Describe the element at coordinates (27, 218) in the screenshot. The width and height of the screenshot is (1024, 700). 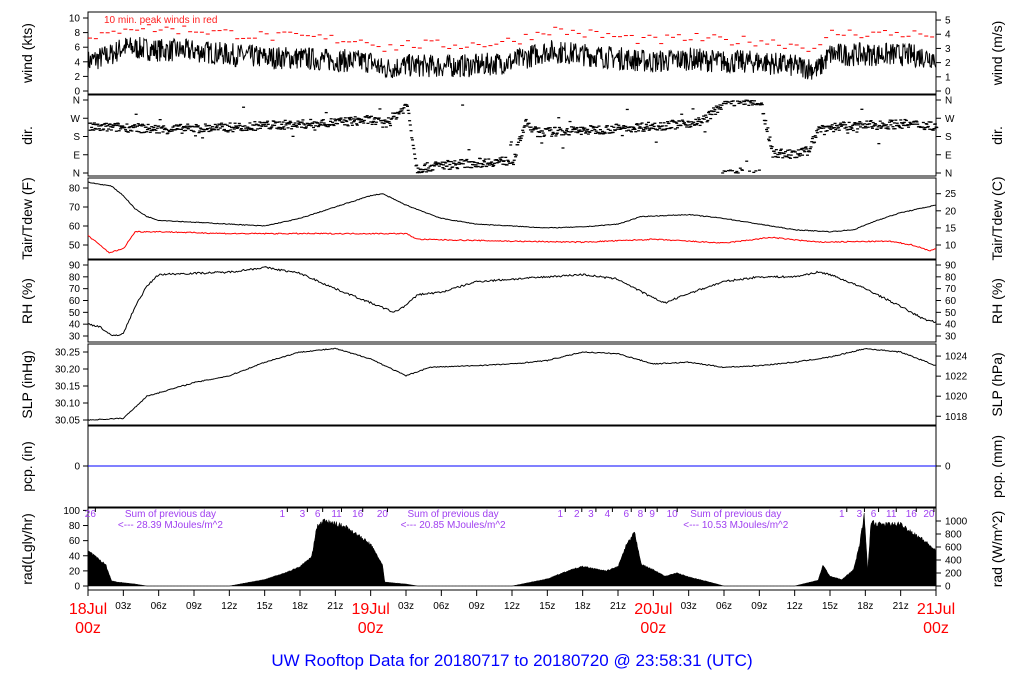
I see `ylabel-left-temp: Tair/Tdew (F)` at that location.